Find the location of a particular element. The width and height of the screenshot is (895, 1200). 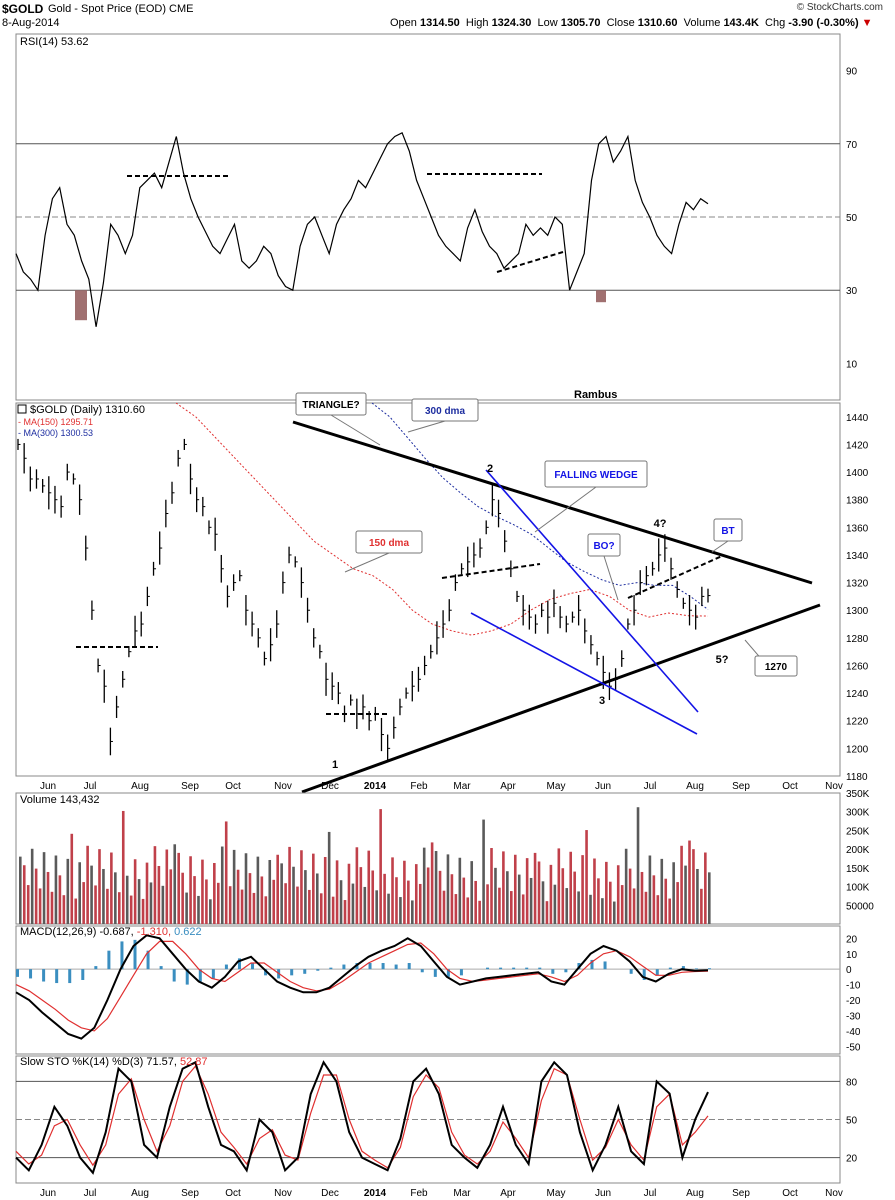

volume-value: 143.4K is located at coordinates (741, 23).